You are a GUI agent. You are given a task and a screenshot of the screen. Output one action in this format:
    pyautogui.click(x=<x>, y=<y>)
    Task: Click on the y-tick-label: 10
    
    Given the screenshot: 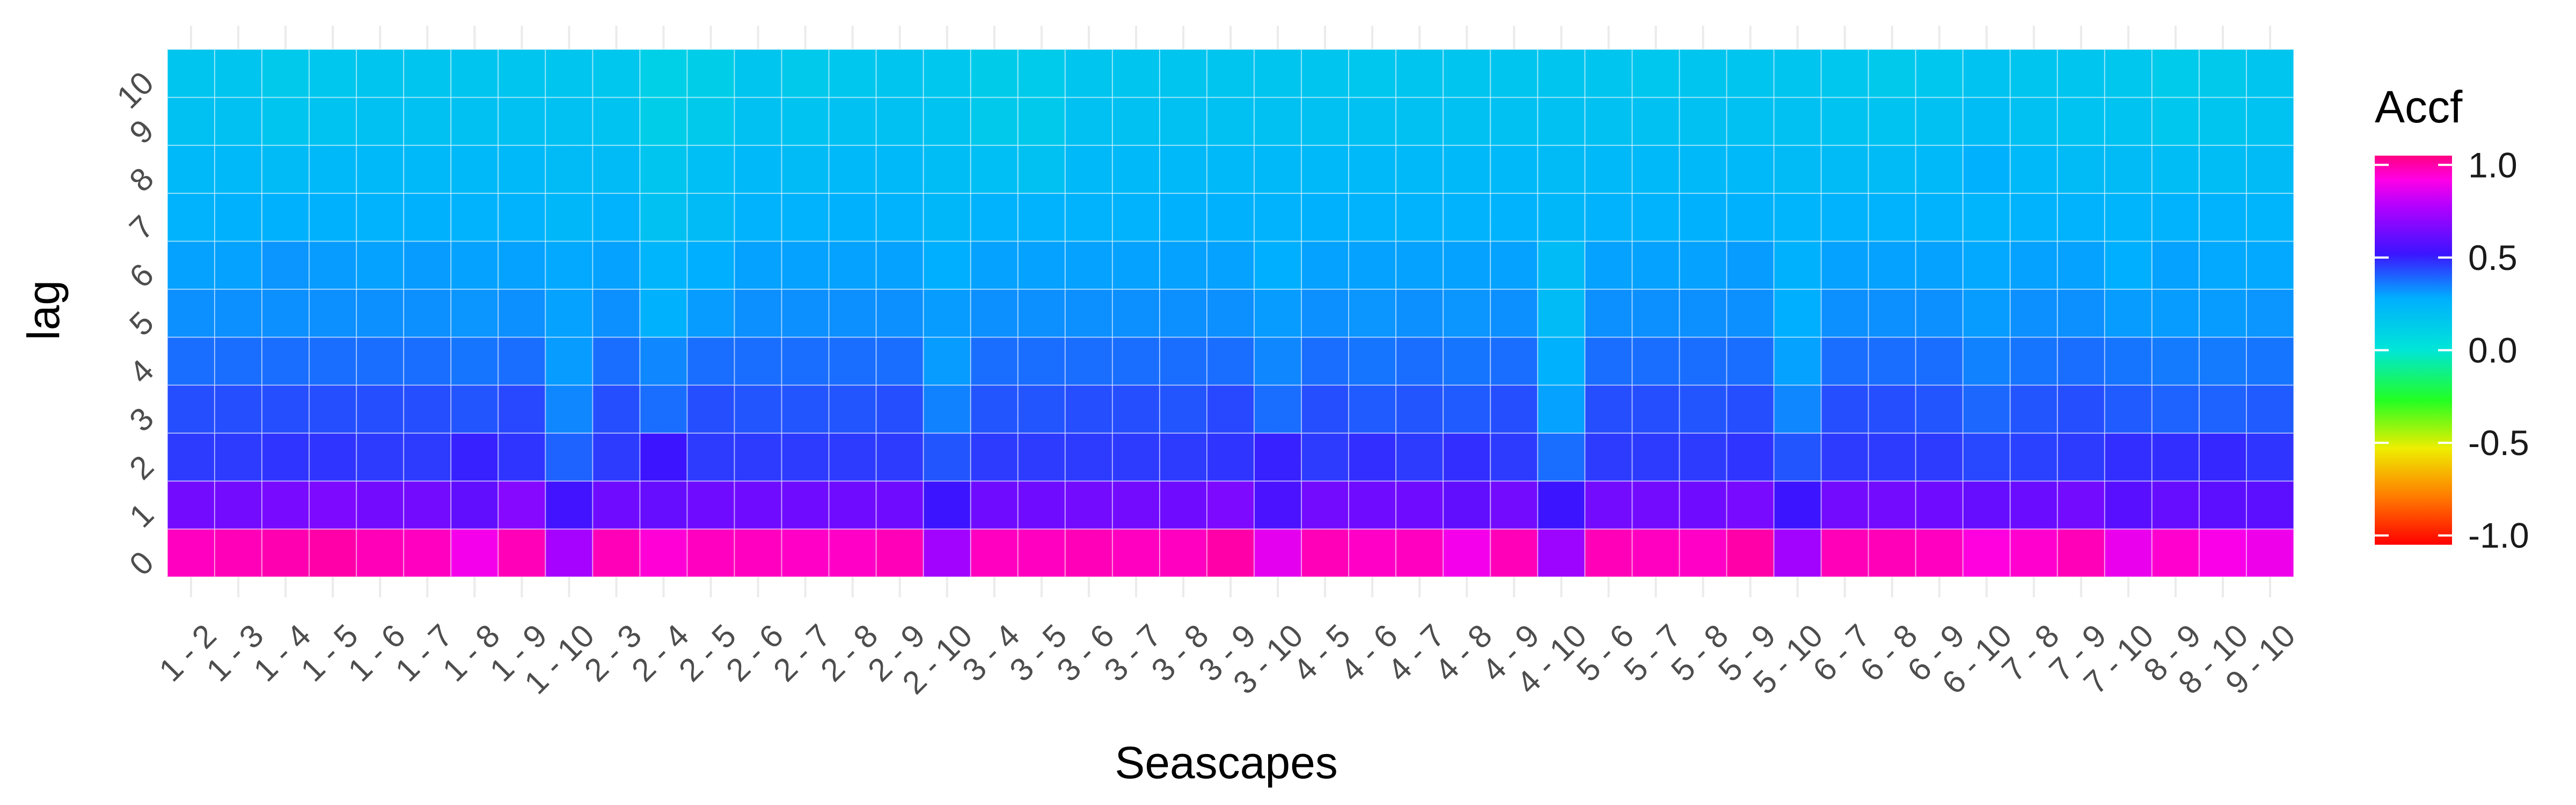 What is the action you would take?
    pyautogui.click(x=135, y=89)
    